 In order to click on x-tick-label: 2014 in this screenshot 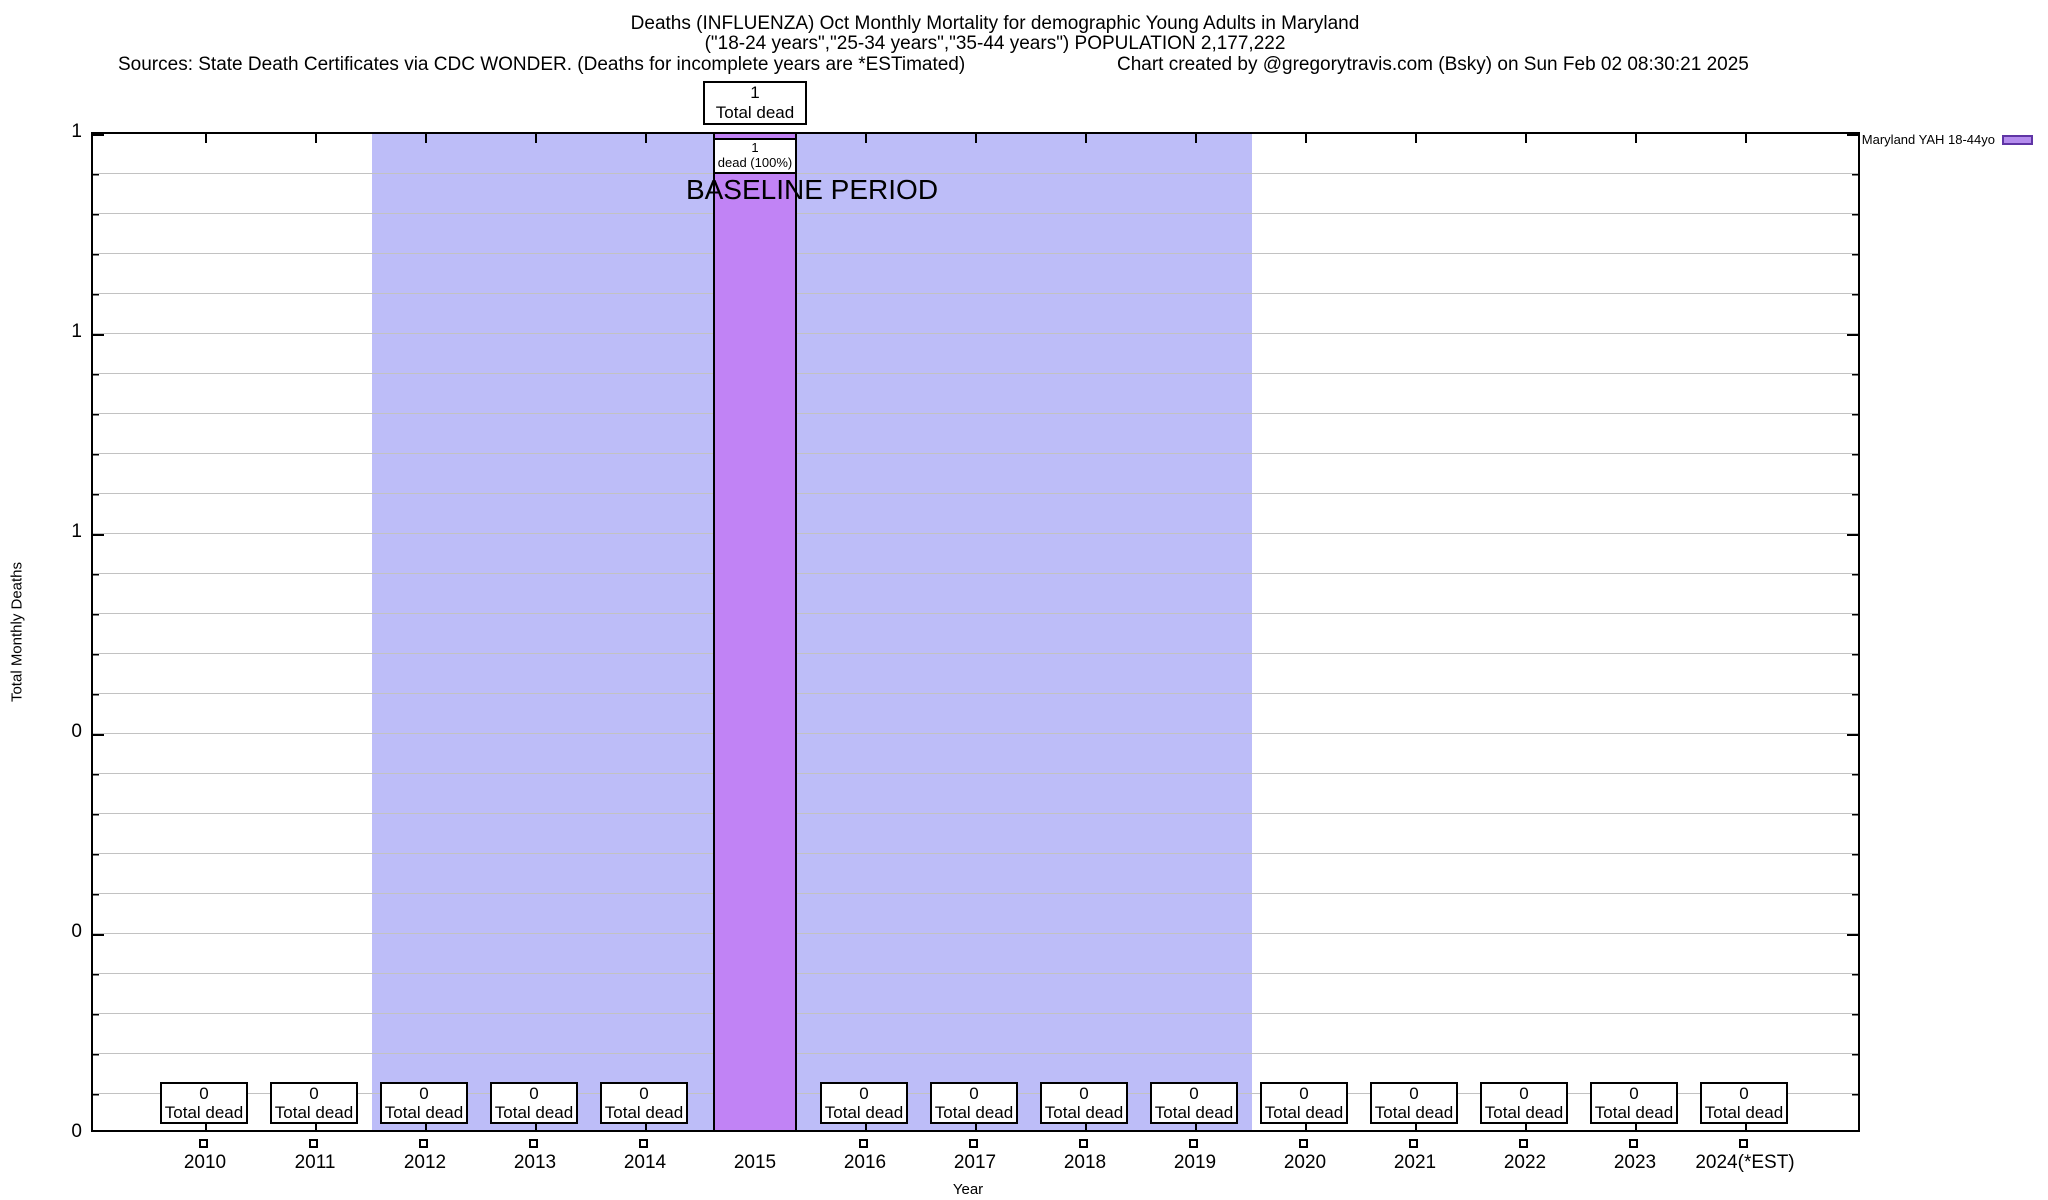, I will do `click(645, 1162)`.